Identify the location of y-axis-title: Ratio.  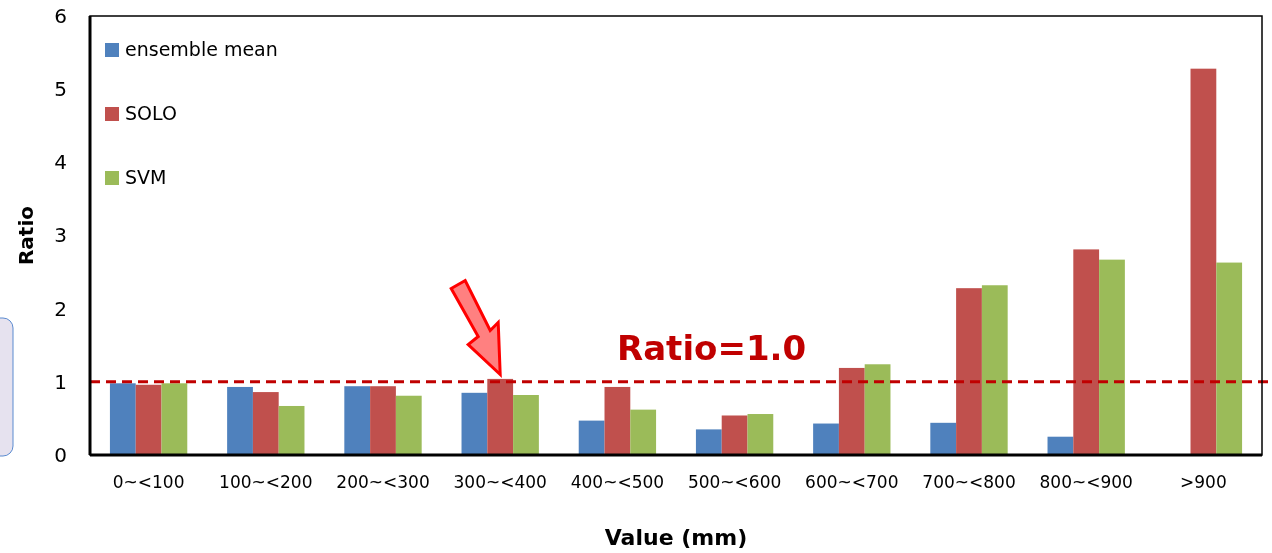
(26, 235).